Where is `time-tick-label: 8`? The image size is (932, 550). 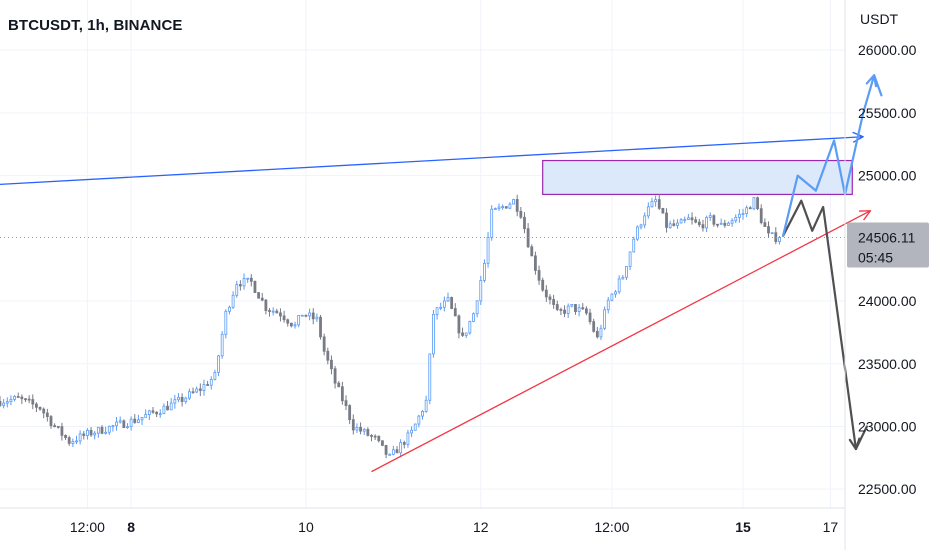 time-tick-label: 8 is located at coordinates (131, 527).